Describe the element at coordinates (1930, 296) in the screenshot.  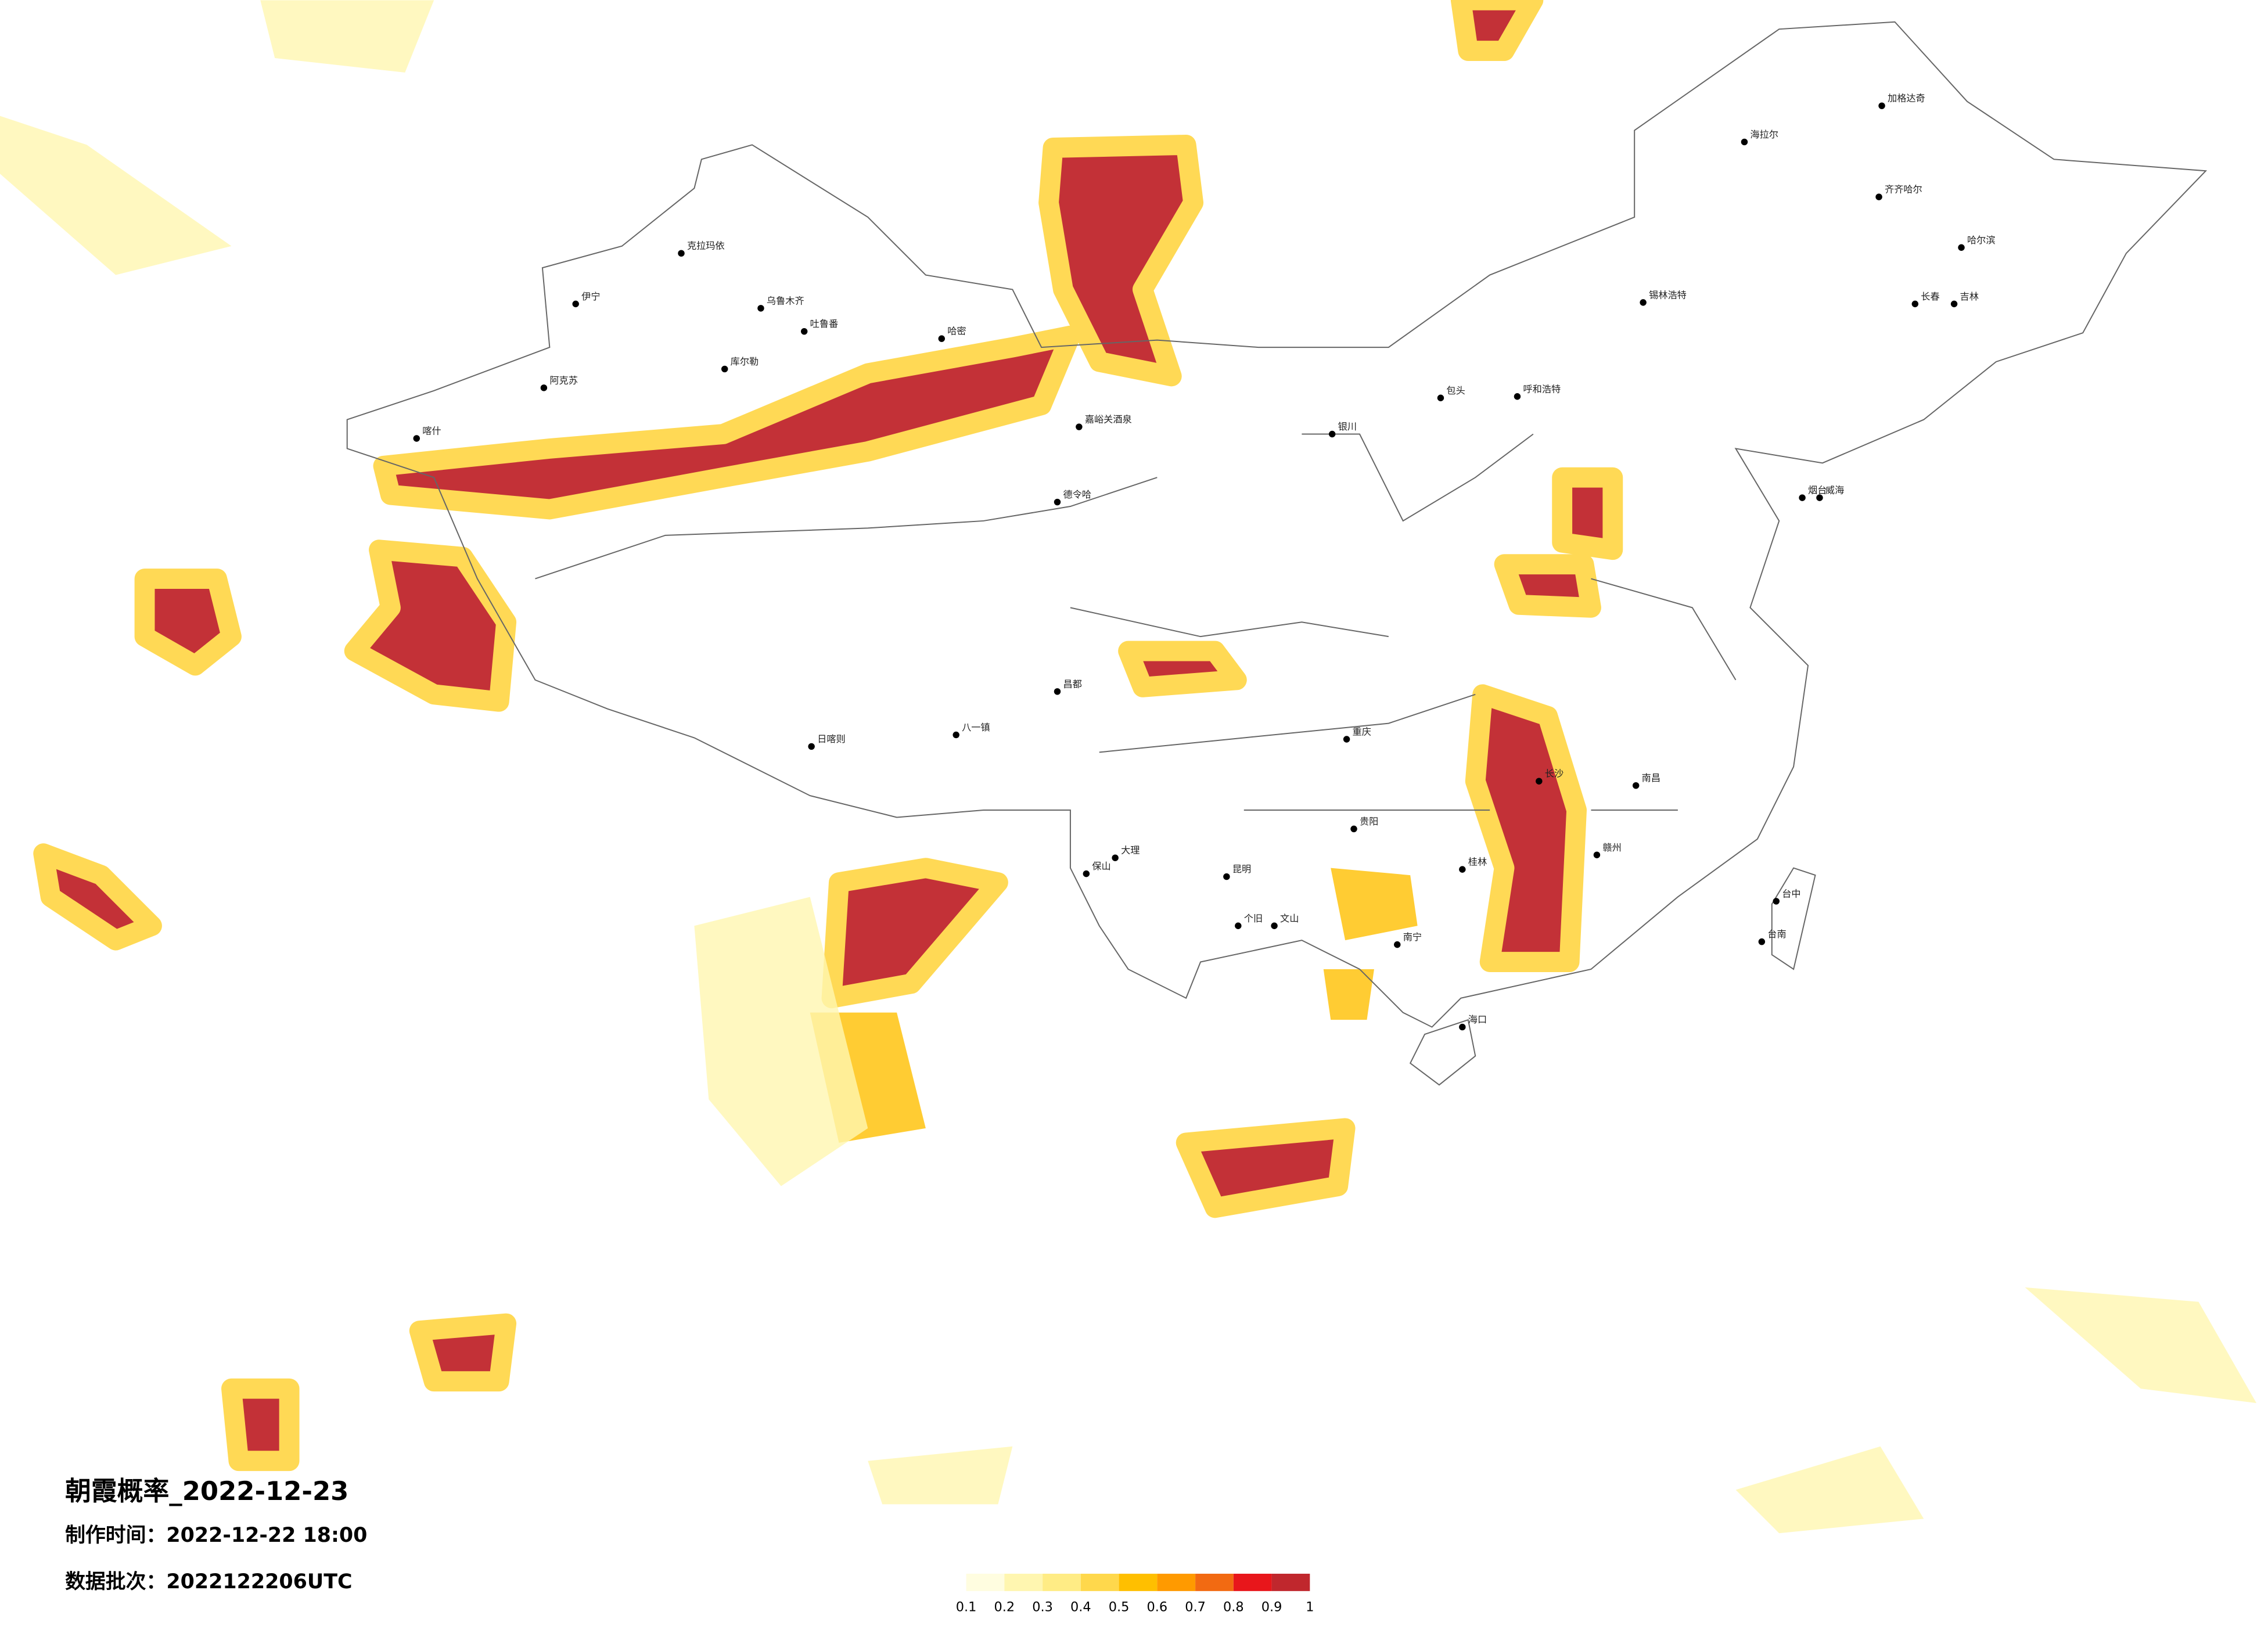
I see `city-label: 长春` at that location.